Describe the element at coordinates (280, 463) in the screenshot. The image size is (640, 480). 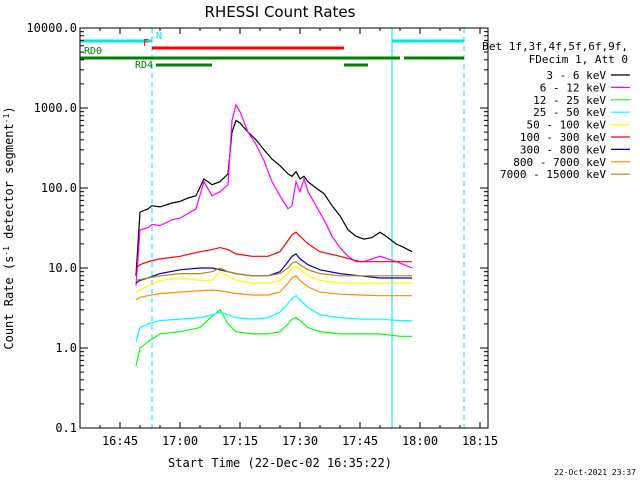
I see `x-axis-label: Start Time (22-Dec-02 16:35:22)` at that location.